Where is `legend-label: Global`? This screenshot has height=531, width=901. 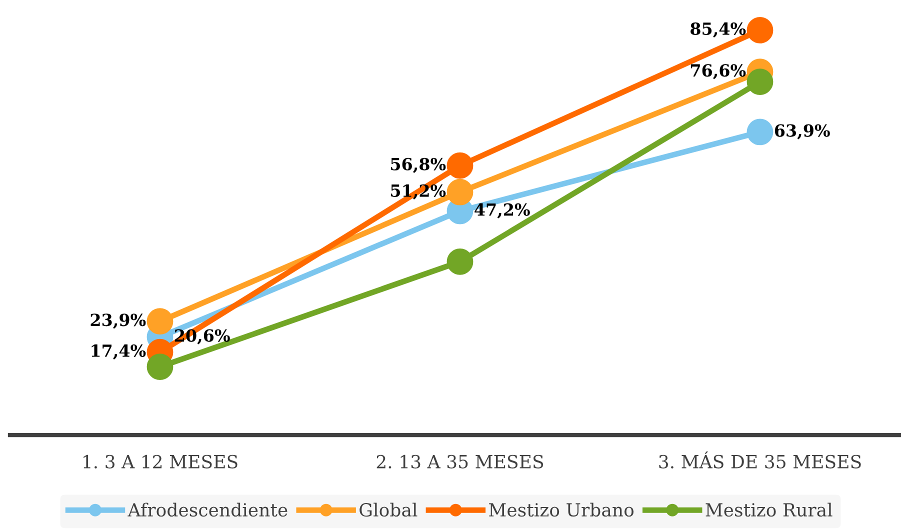 legend-label: Global is located at coordinates (389, 509).